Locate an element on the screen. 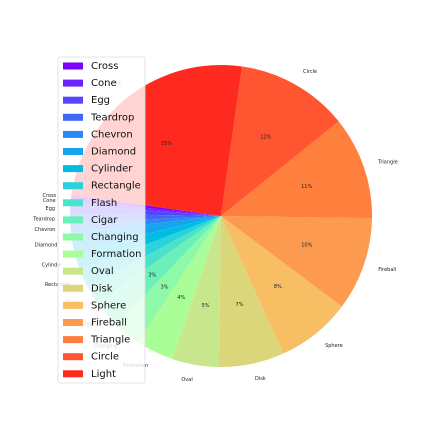 Image resolution: width=432 pixels, height=432 pixels. legend-label: Teardrop is located at coordinates (112, 117).